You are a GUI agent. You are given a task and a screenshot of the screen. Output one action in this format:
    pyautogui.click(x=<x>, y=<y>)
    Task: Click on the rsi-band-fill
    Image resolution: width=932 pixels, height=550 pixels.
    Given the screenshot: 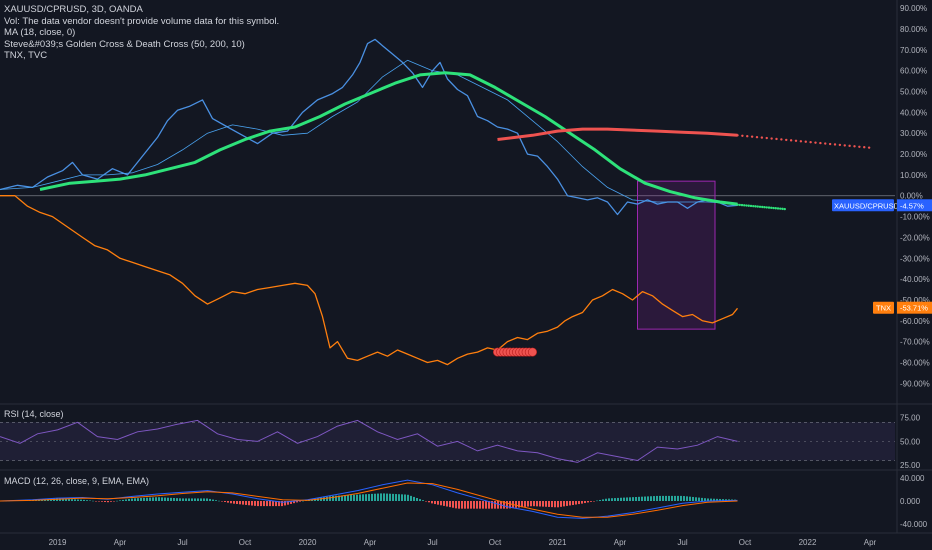 What is the action you would take?
    pyautogui.click(x=447, y=441)
    